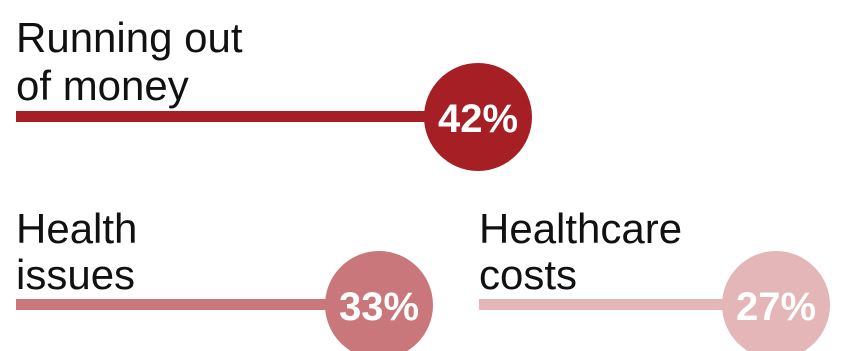  I want to click on category-label-line-1: Running out, so click(129, 37).